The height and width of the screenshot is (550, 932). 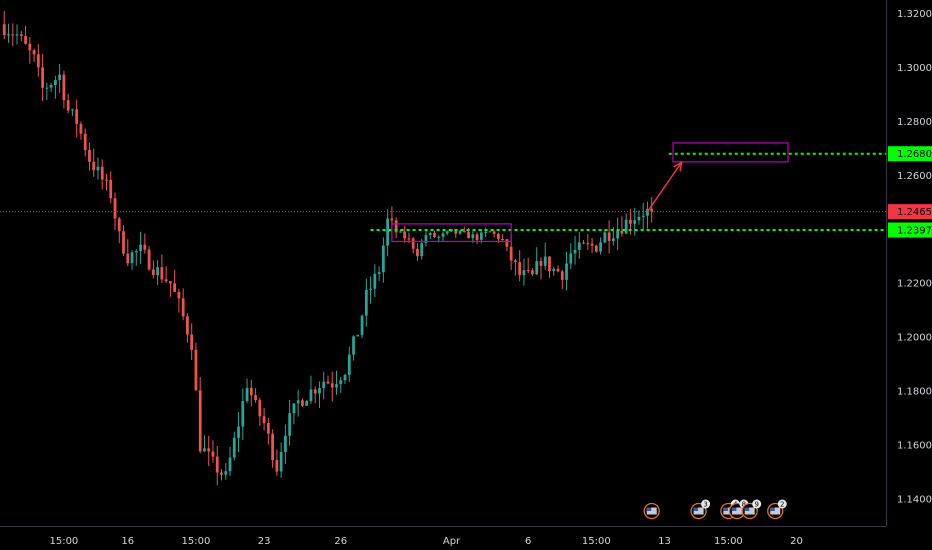 I want to click on event-count-label: 9, so click(x=756, y=504).